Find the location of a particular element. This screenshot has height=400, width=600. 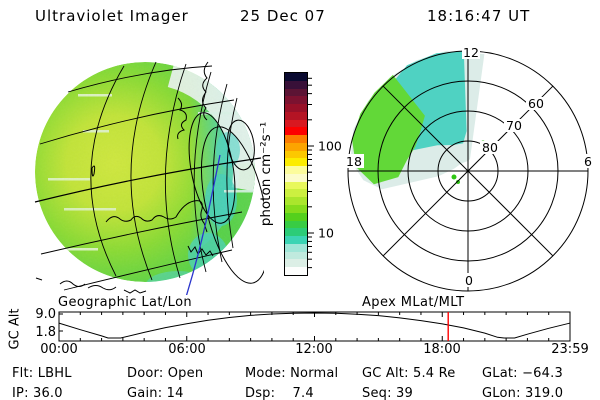

page-title: Ultraviolet Imager is located at coordinates (112, 16).